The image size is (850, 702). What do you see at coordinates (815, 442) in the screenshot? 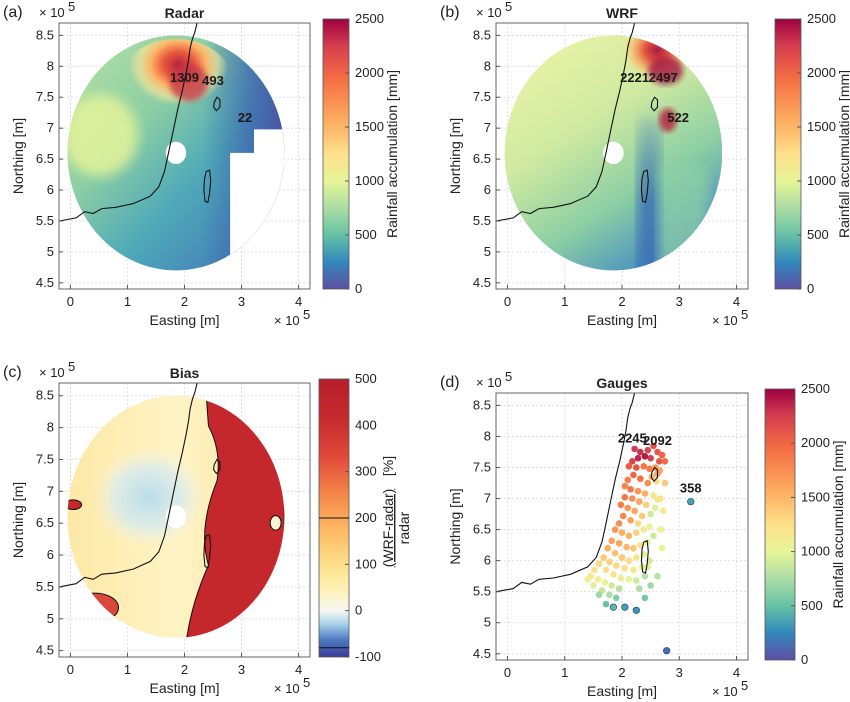
I see `colorbar-tick-label: 2000` at bounding box center [815, 442].